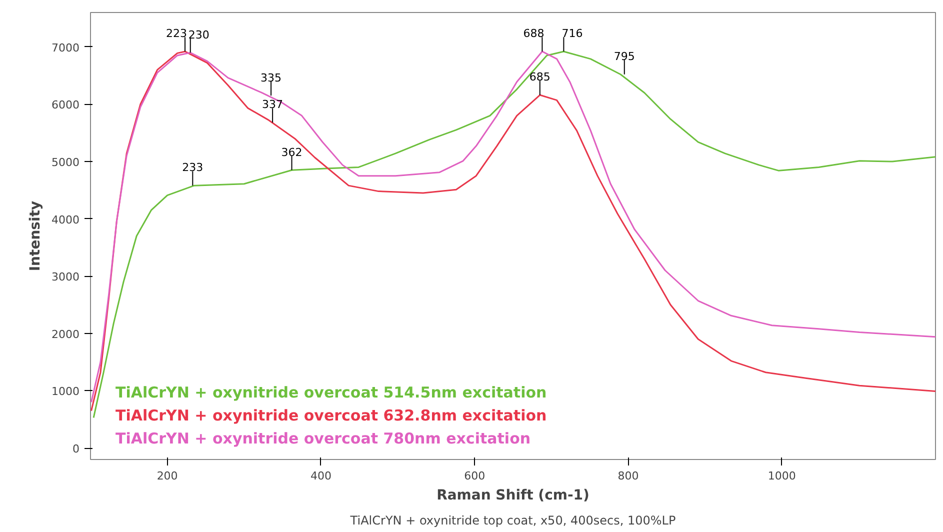  I want to click on x-tick-label: 600, so click(475, 476).